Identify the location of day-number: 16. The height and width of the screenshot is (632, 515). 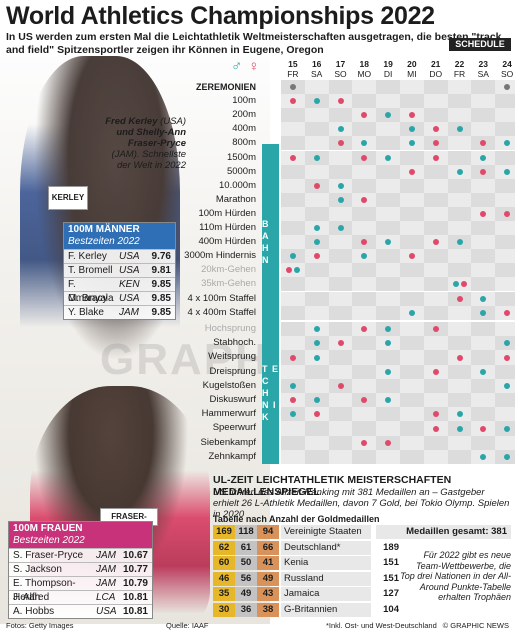
(316, 64).